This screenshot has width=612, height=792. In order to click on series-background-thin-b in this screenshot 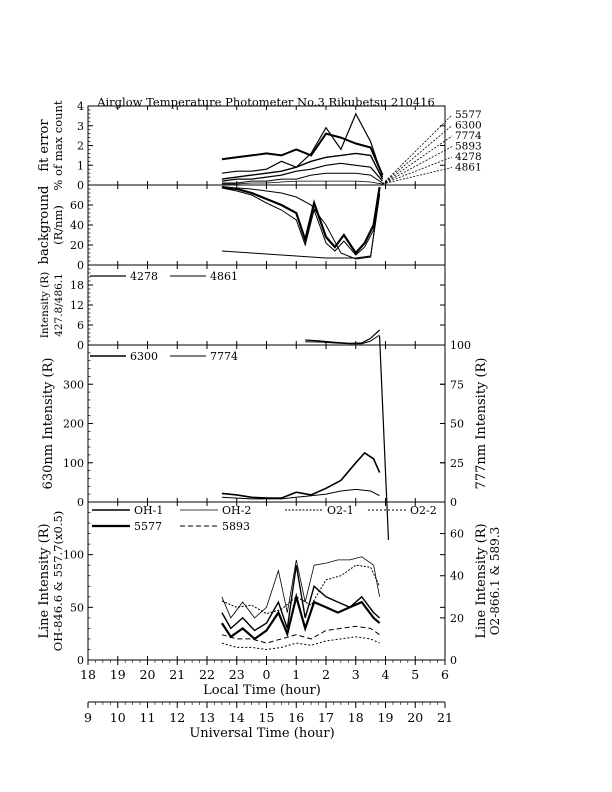, I will do `click(301, 226)`.